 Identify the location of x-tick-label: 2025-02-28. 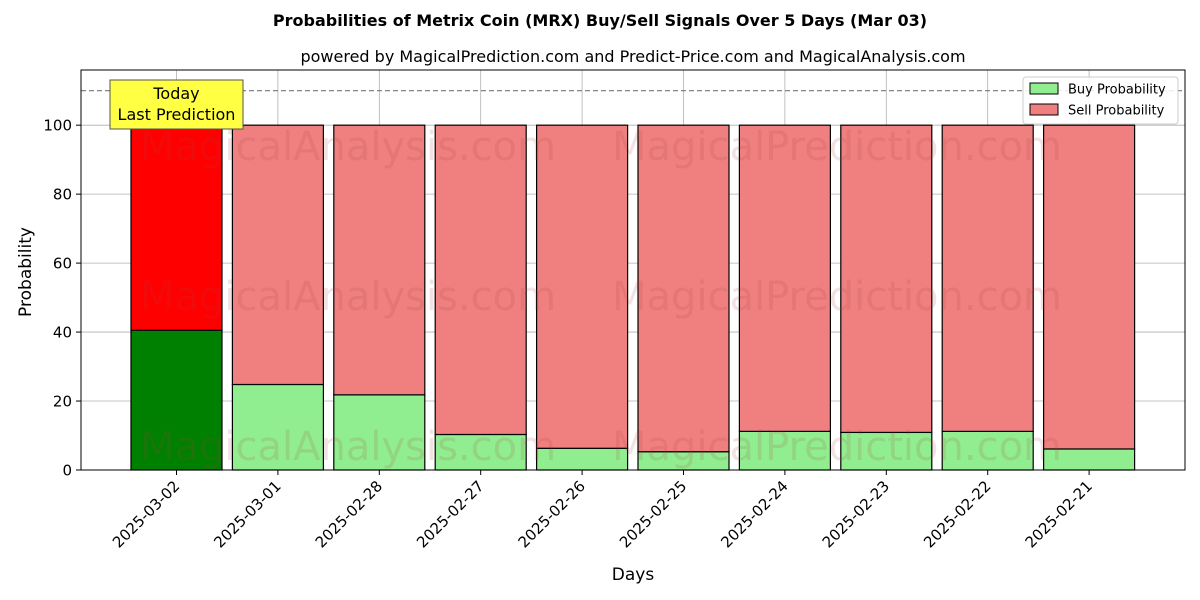
(349, 514).